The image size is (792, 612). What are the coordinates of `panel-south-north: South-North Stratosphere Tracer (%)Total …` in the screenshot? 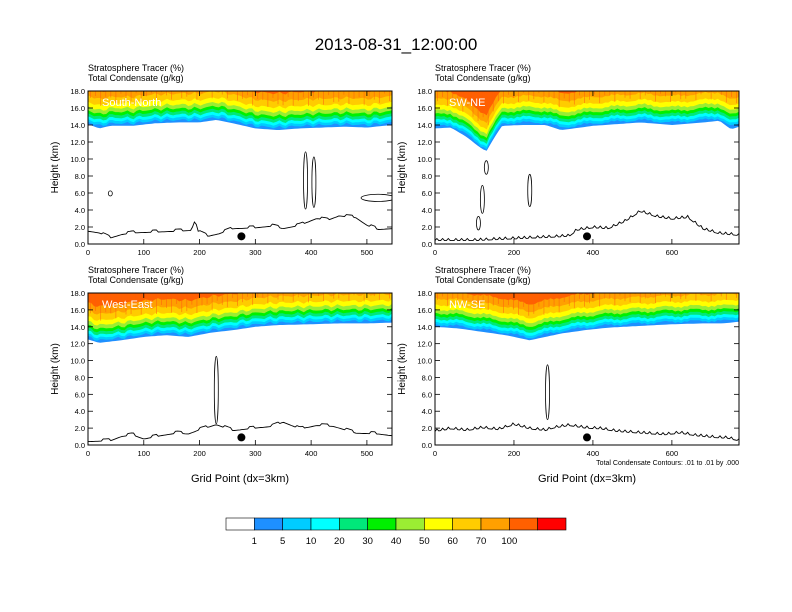 It's located at (221, 160).